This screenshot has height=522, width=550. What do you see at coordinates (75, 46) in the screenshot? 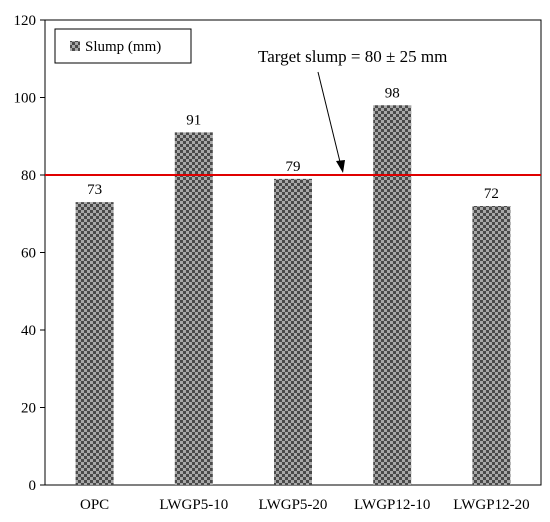
I see `legend-swatch` at bounding box center [75, 46].